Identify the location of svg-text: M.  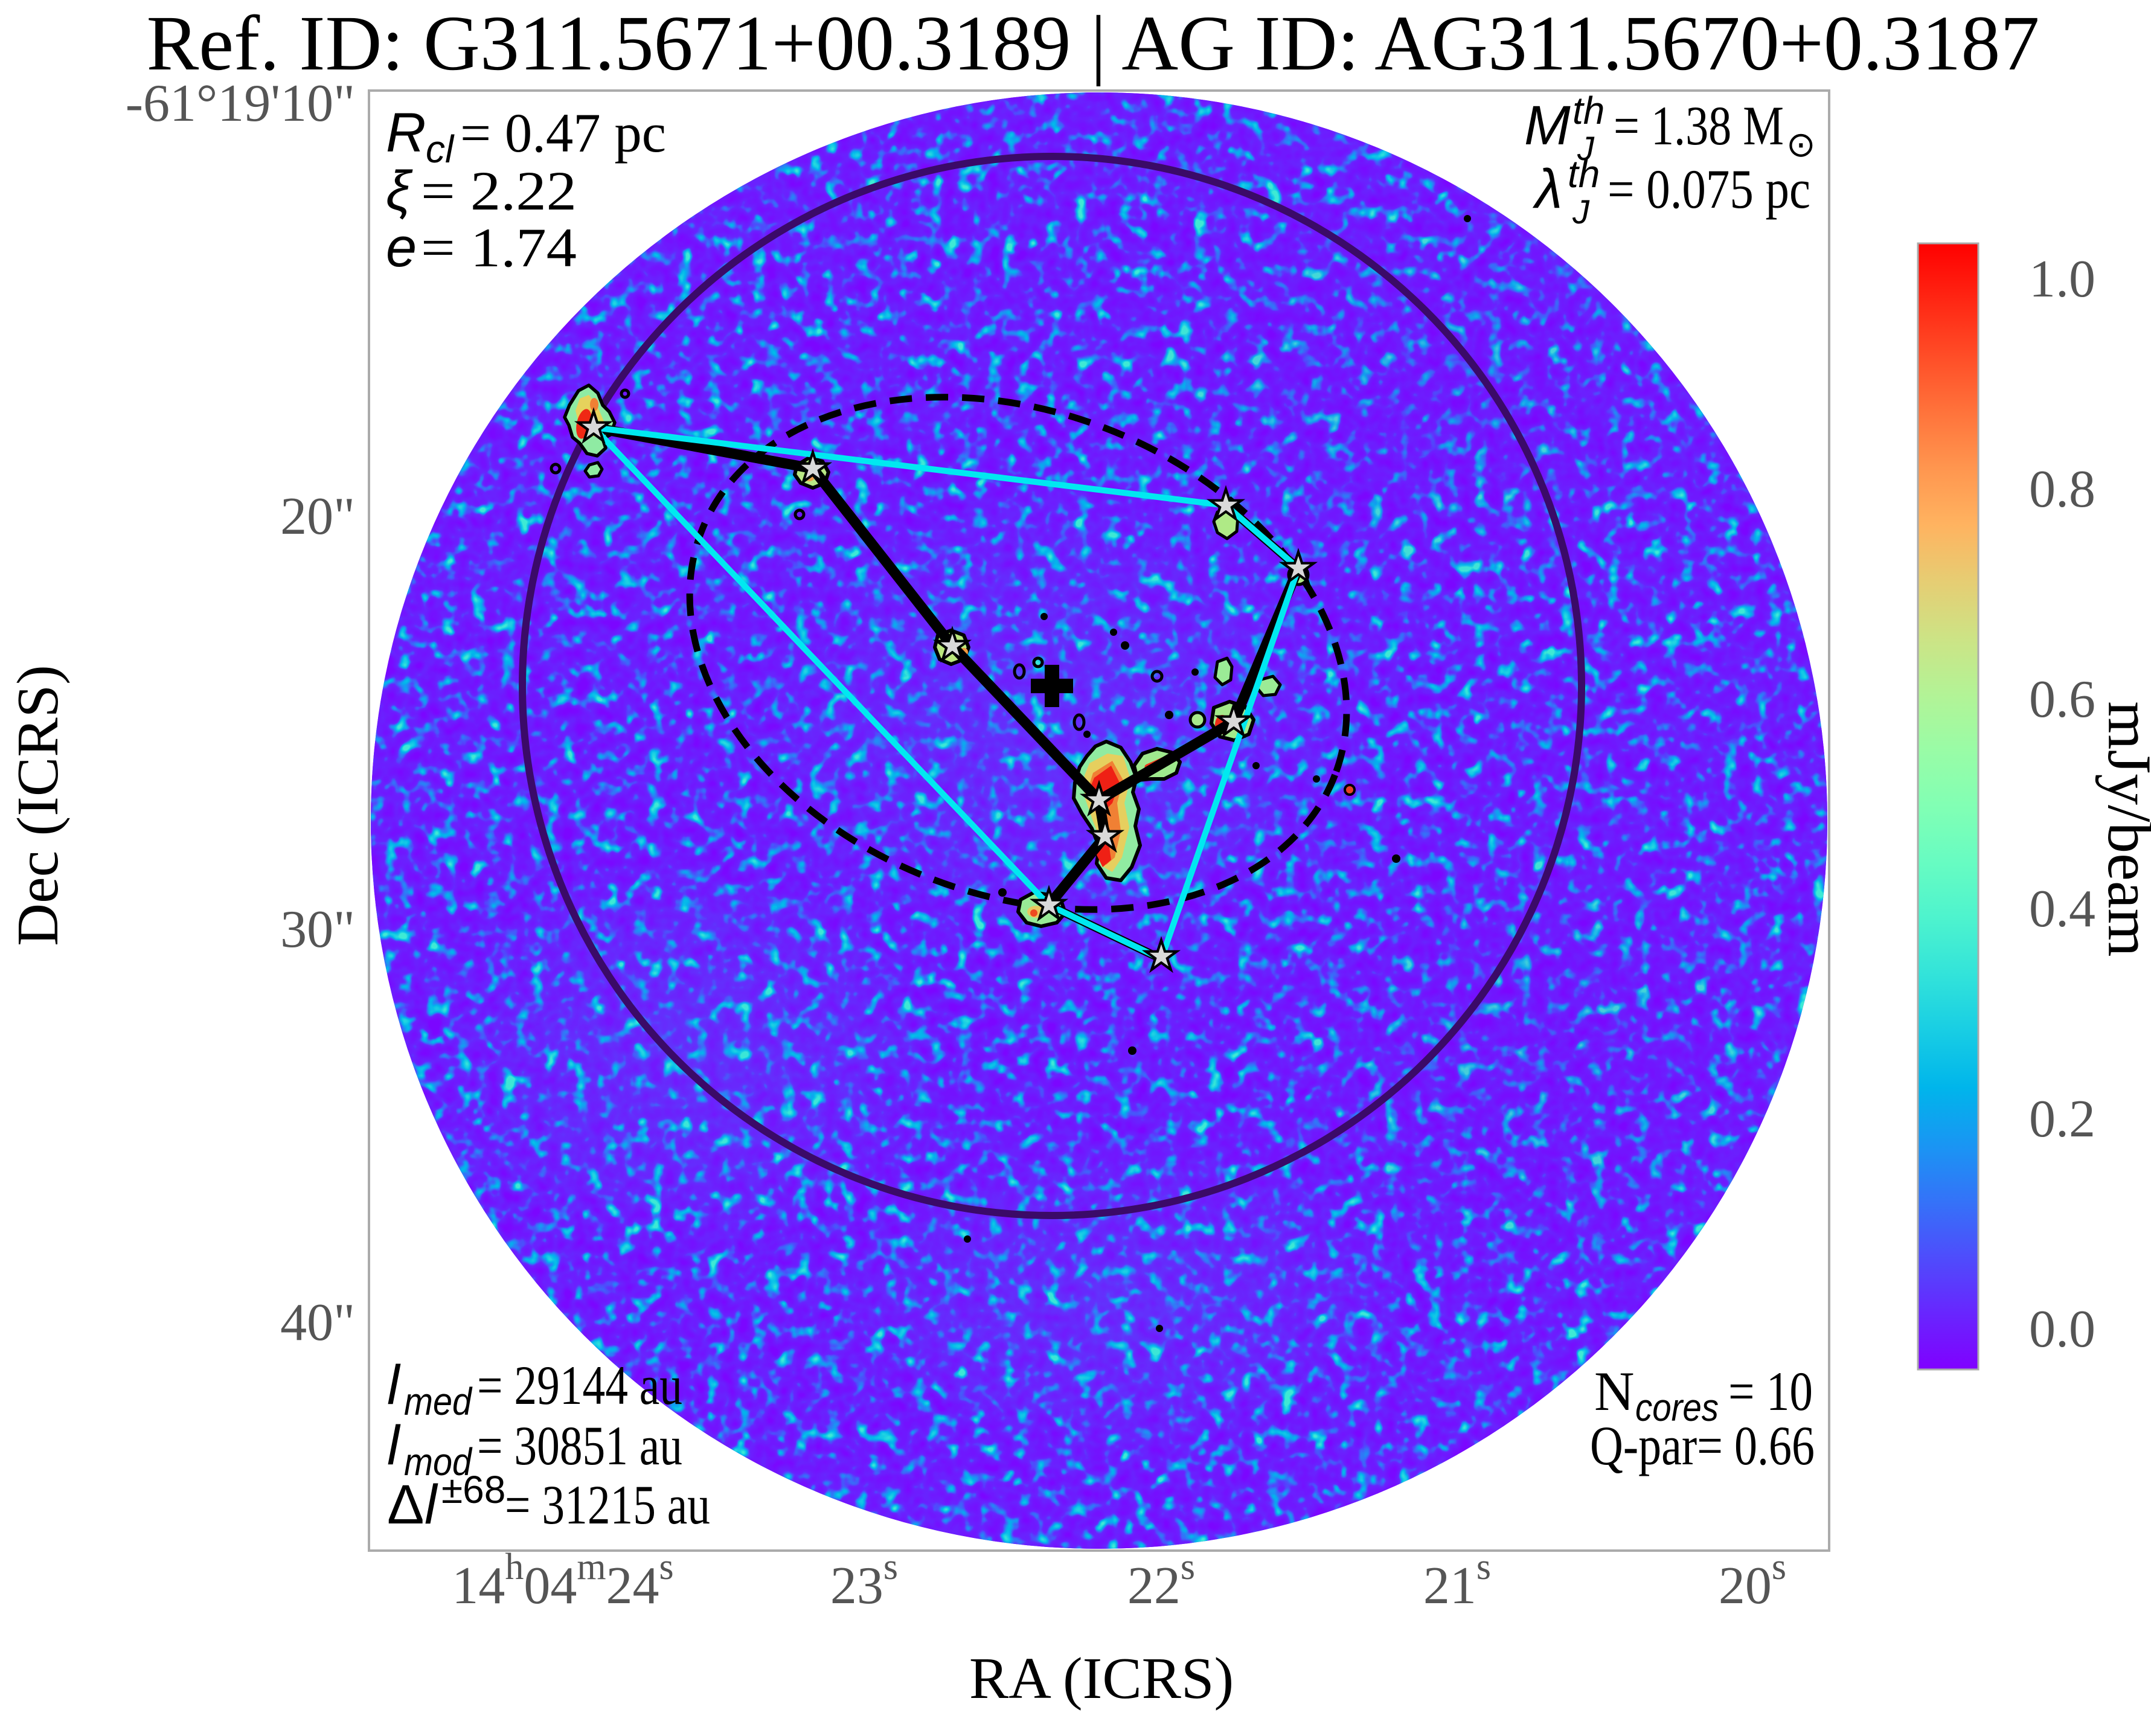
(1548, 125).